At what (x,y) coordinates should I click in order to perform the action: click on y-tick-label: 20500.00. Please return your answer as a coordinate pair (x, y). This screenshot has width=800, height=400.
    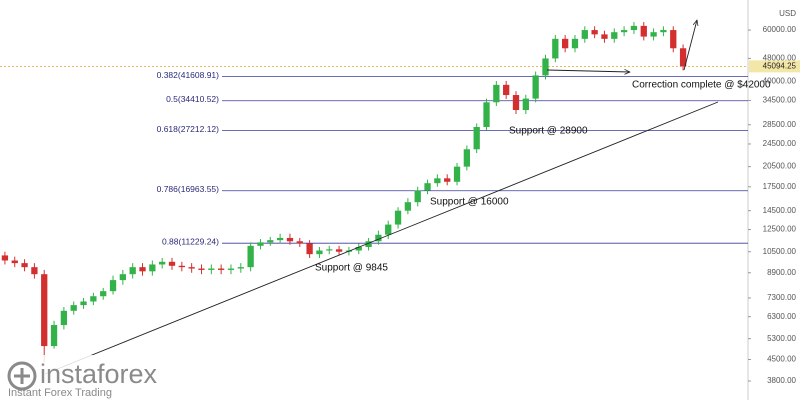
    Looking at the image, I should click on (780, 166).